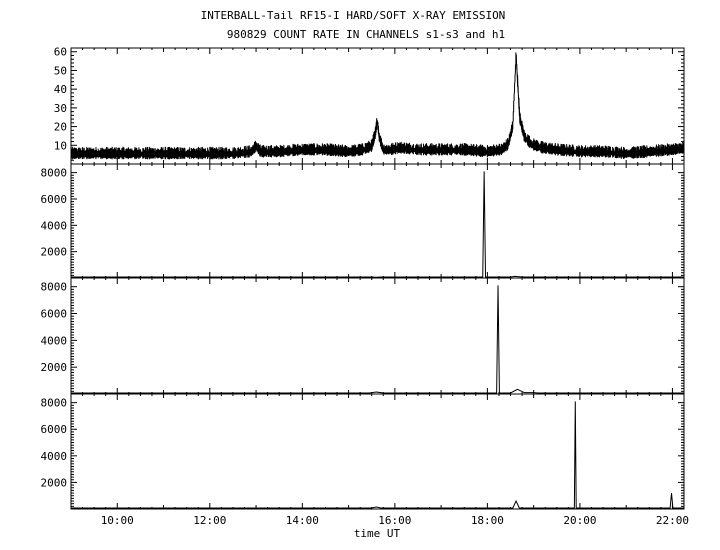 Image resolution: width=720 pixels, height=550 pixels. What do you see at coordinates (579, 520) in the screenshot?
I see `x-tick-label: 20:00` at bounding box center [579, 520].